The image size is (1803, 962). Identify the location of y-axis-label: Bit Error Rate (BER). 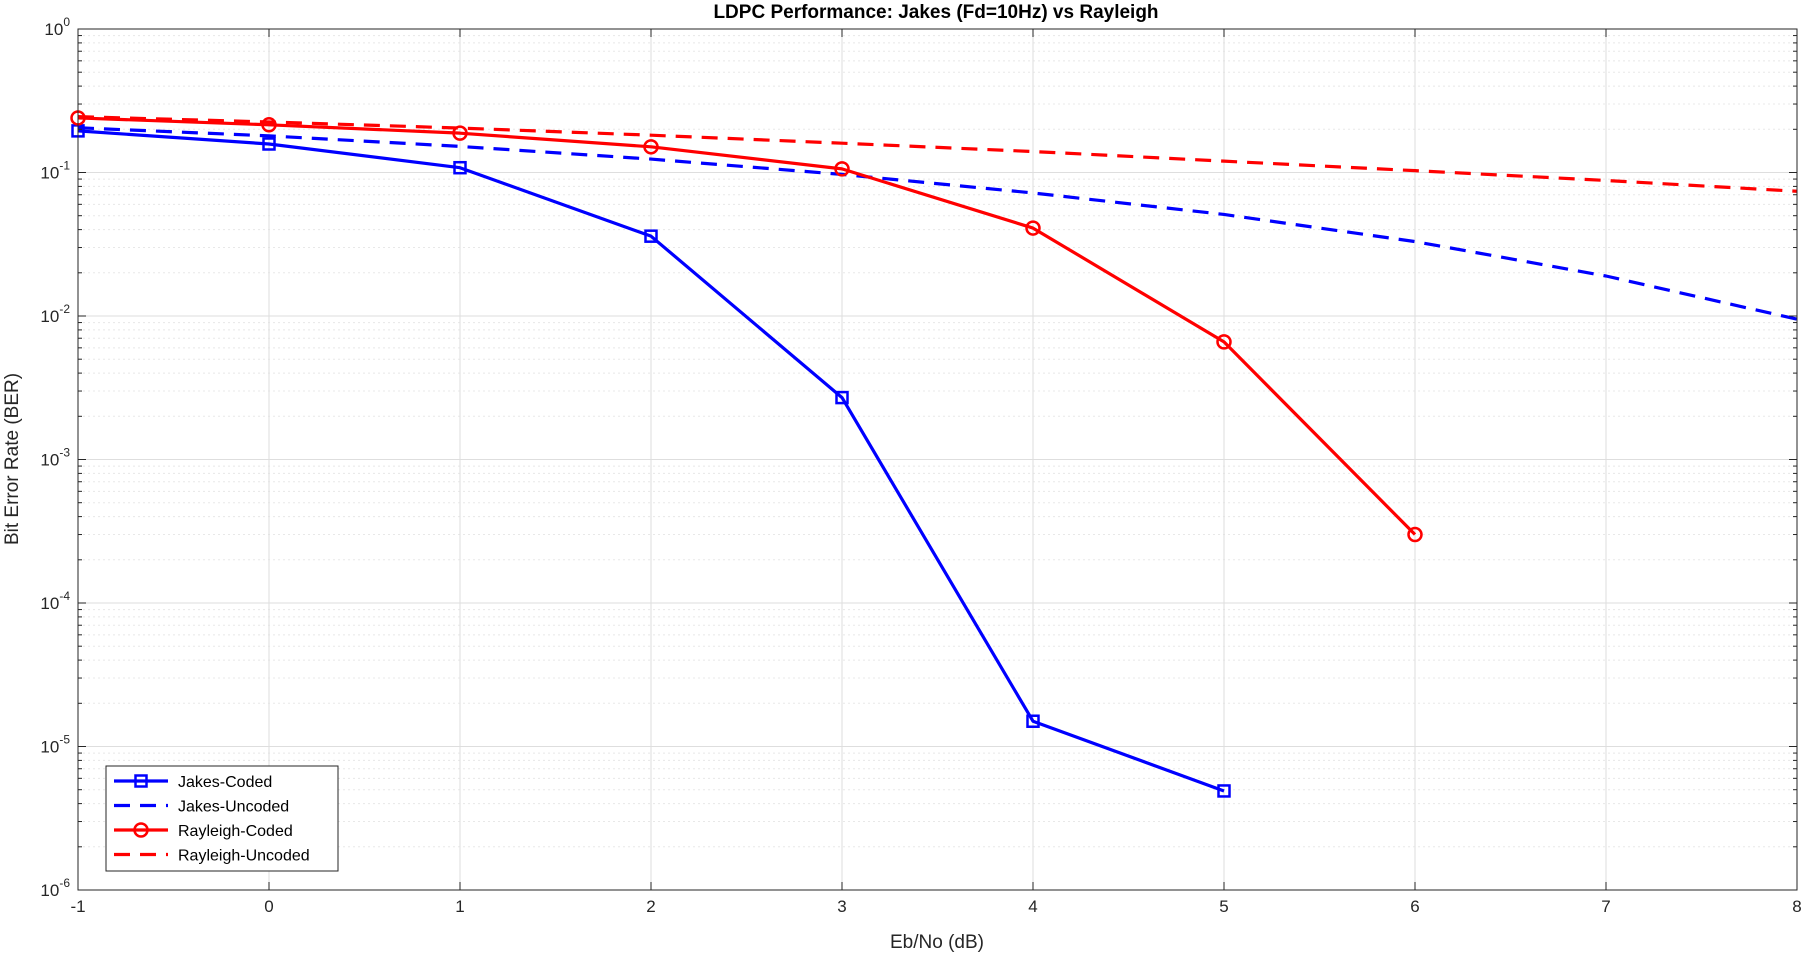
(12, 459).